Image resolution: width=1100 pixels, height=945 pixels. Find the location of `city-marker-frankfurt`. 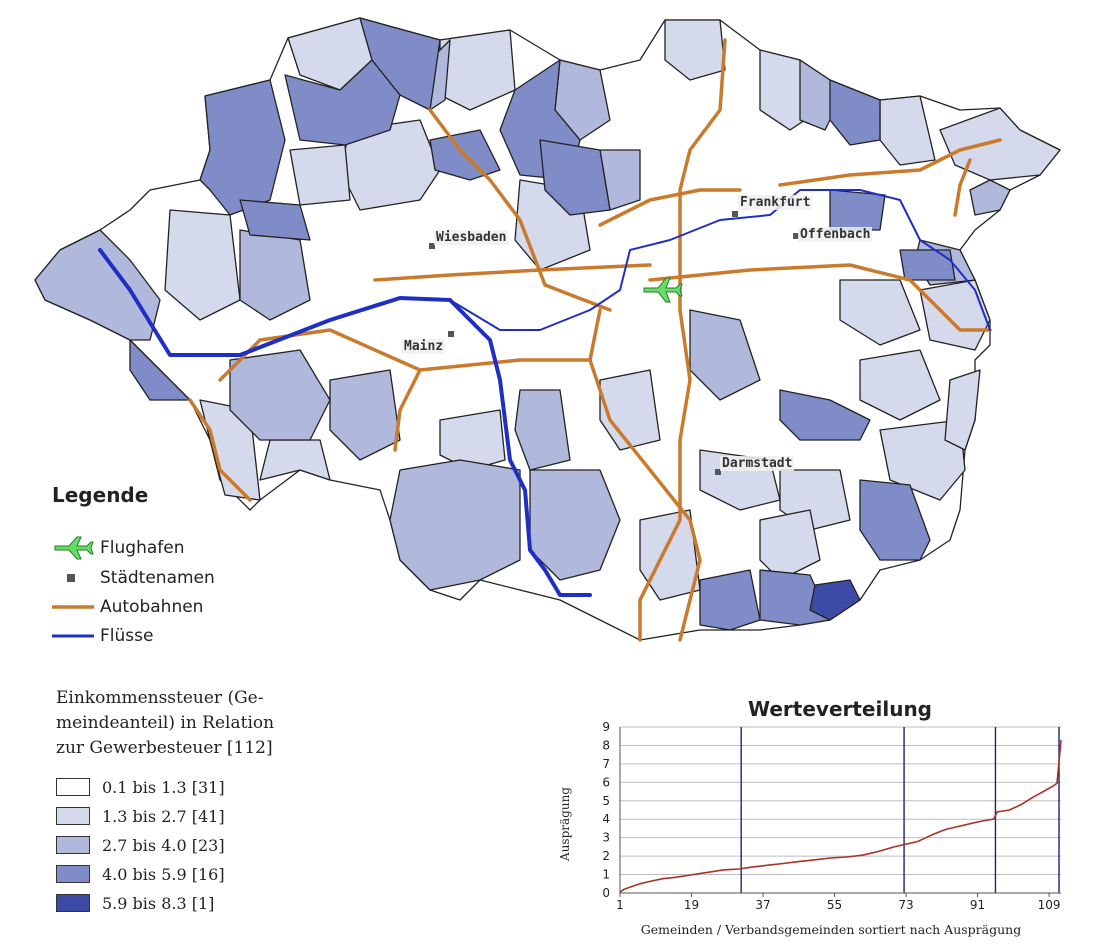

city-marker-frankfurt is located at coordinates (735, 214).